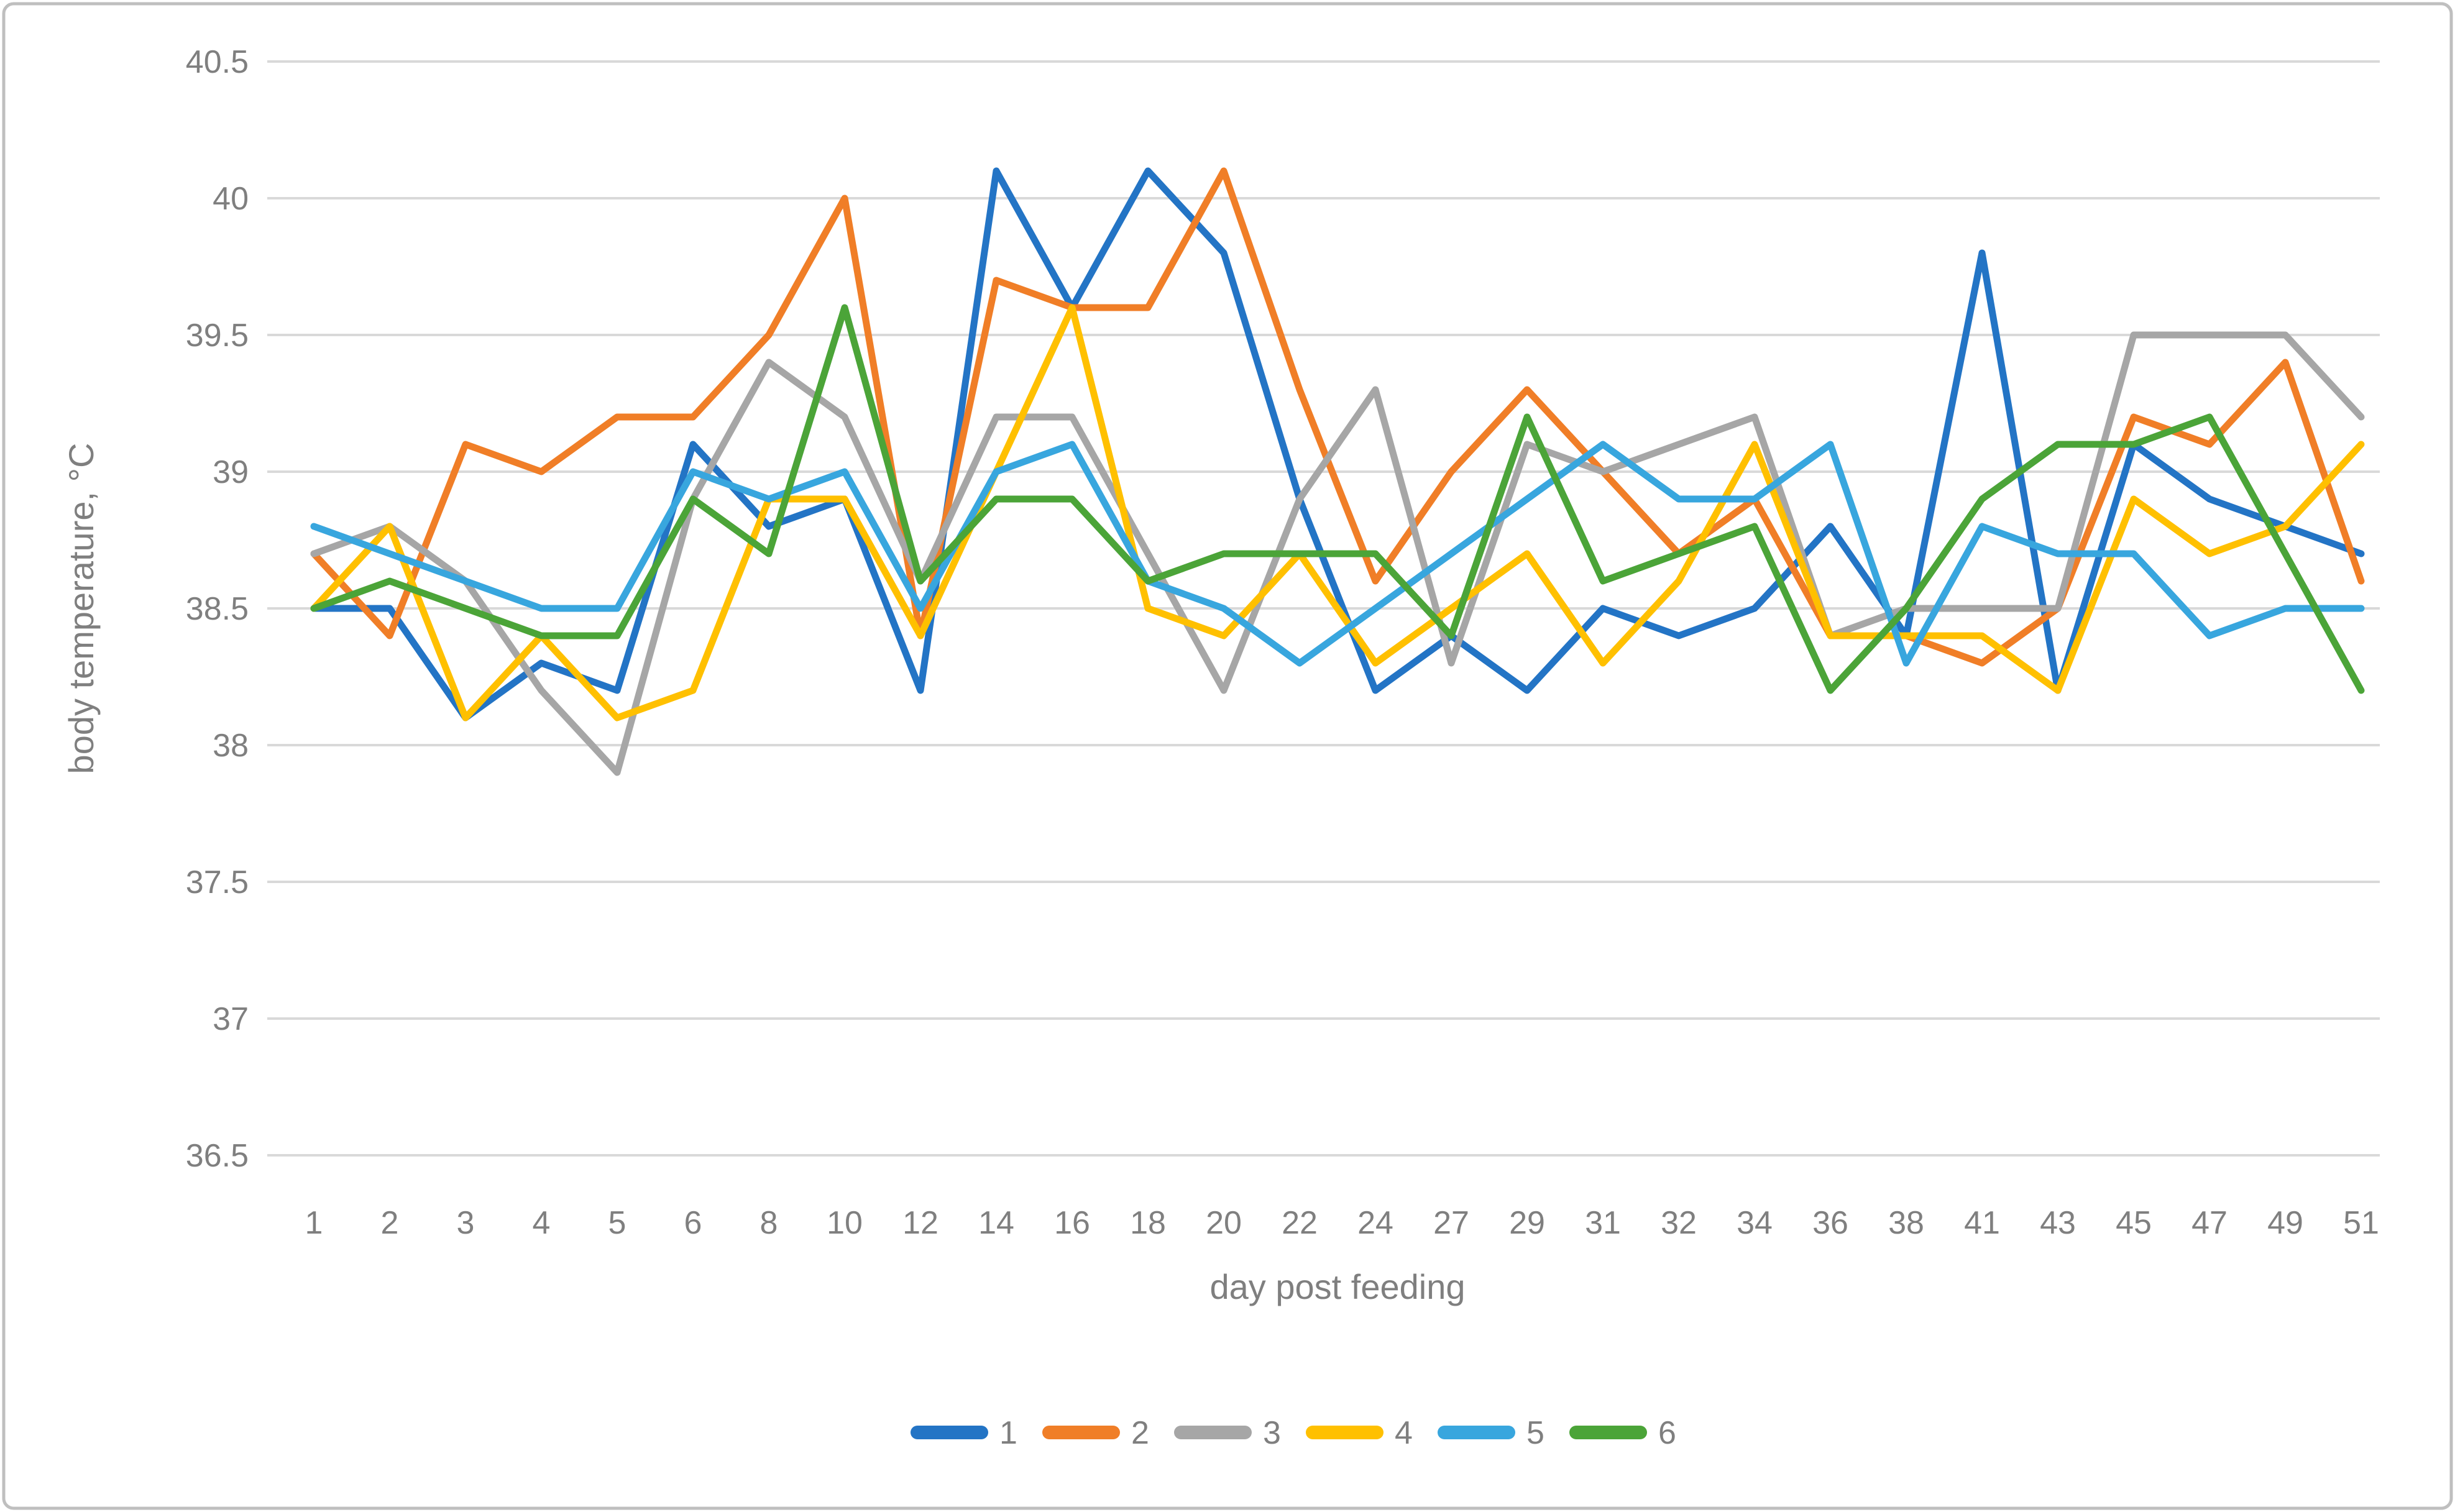 This screenshot has height=1512, width=2455. Describe the element at coordinates (1140, 1433) in the screenshot. I see `legend-label-2: 2` at that location.